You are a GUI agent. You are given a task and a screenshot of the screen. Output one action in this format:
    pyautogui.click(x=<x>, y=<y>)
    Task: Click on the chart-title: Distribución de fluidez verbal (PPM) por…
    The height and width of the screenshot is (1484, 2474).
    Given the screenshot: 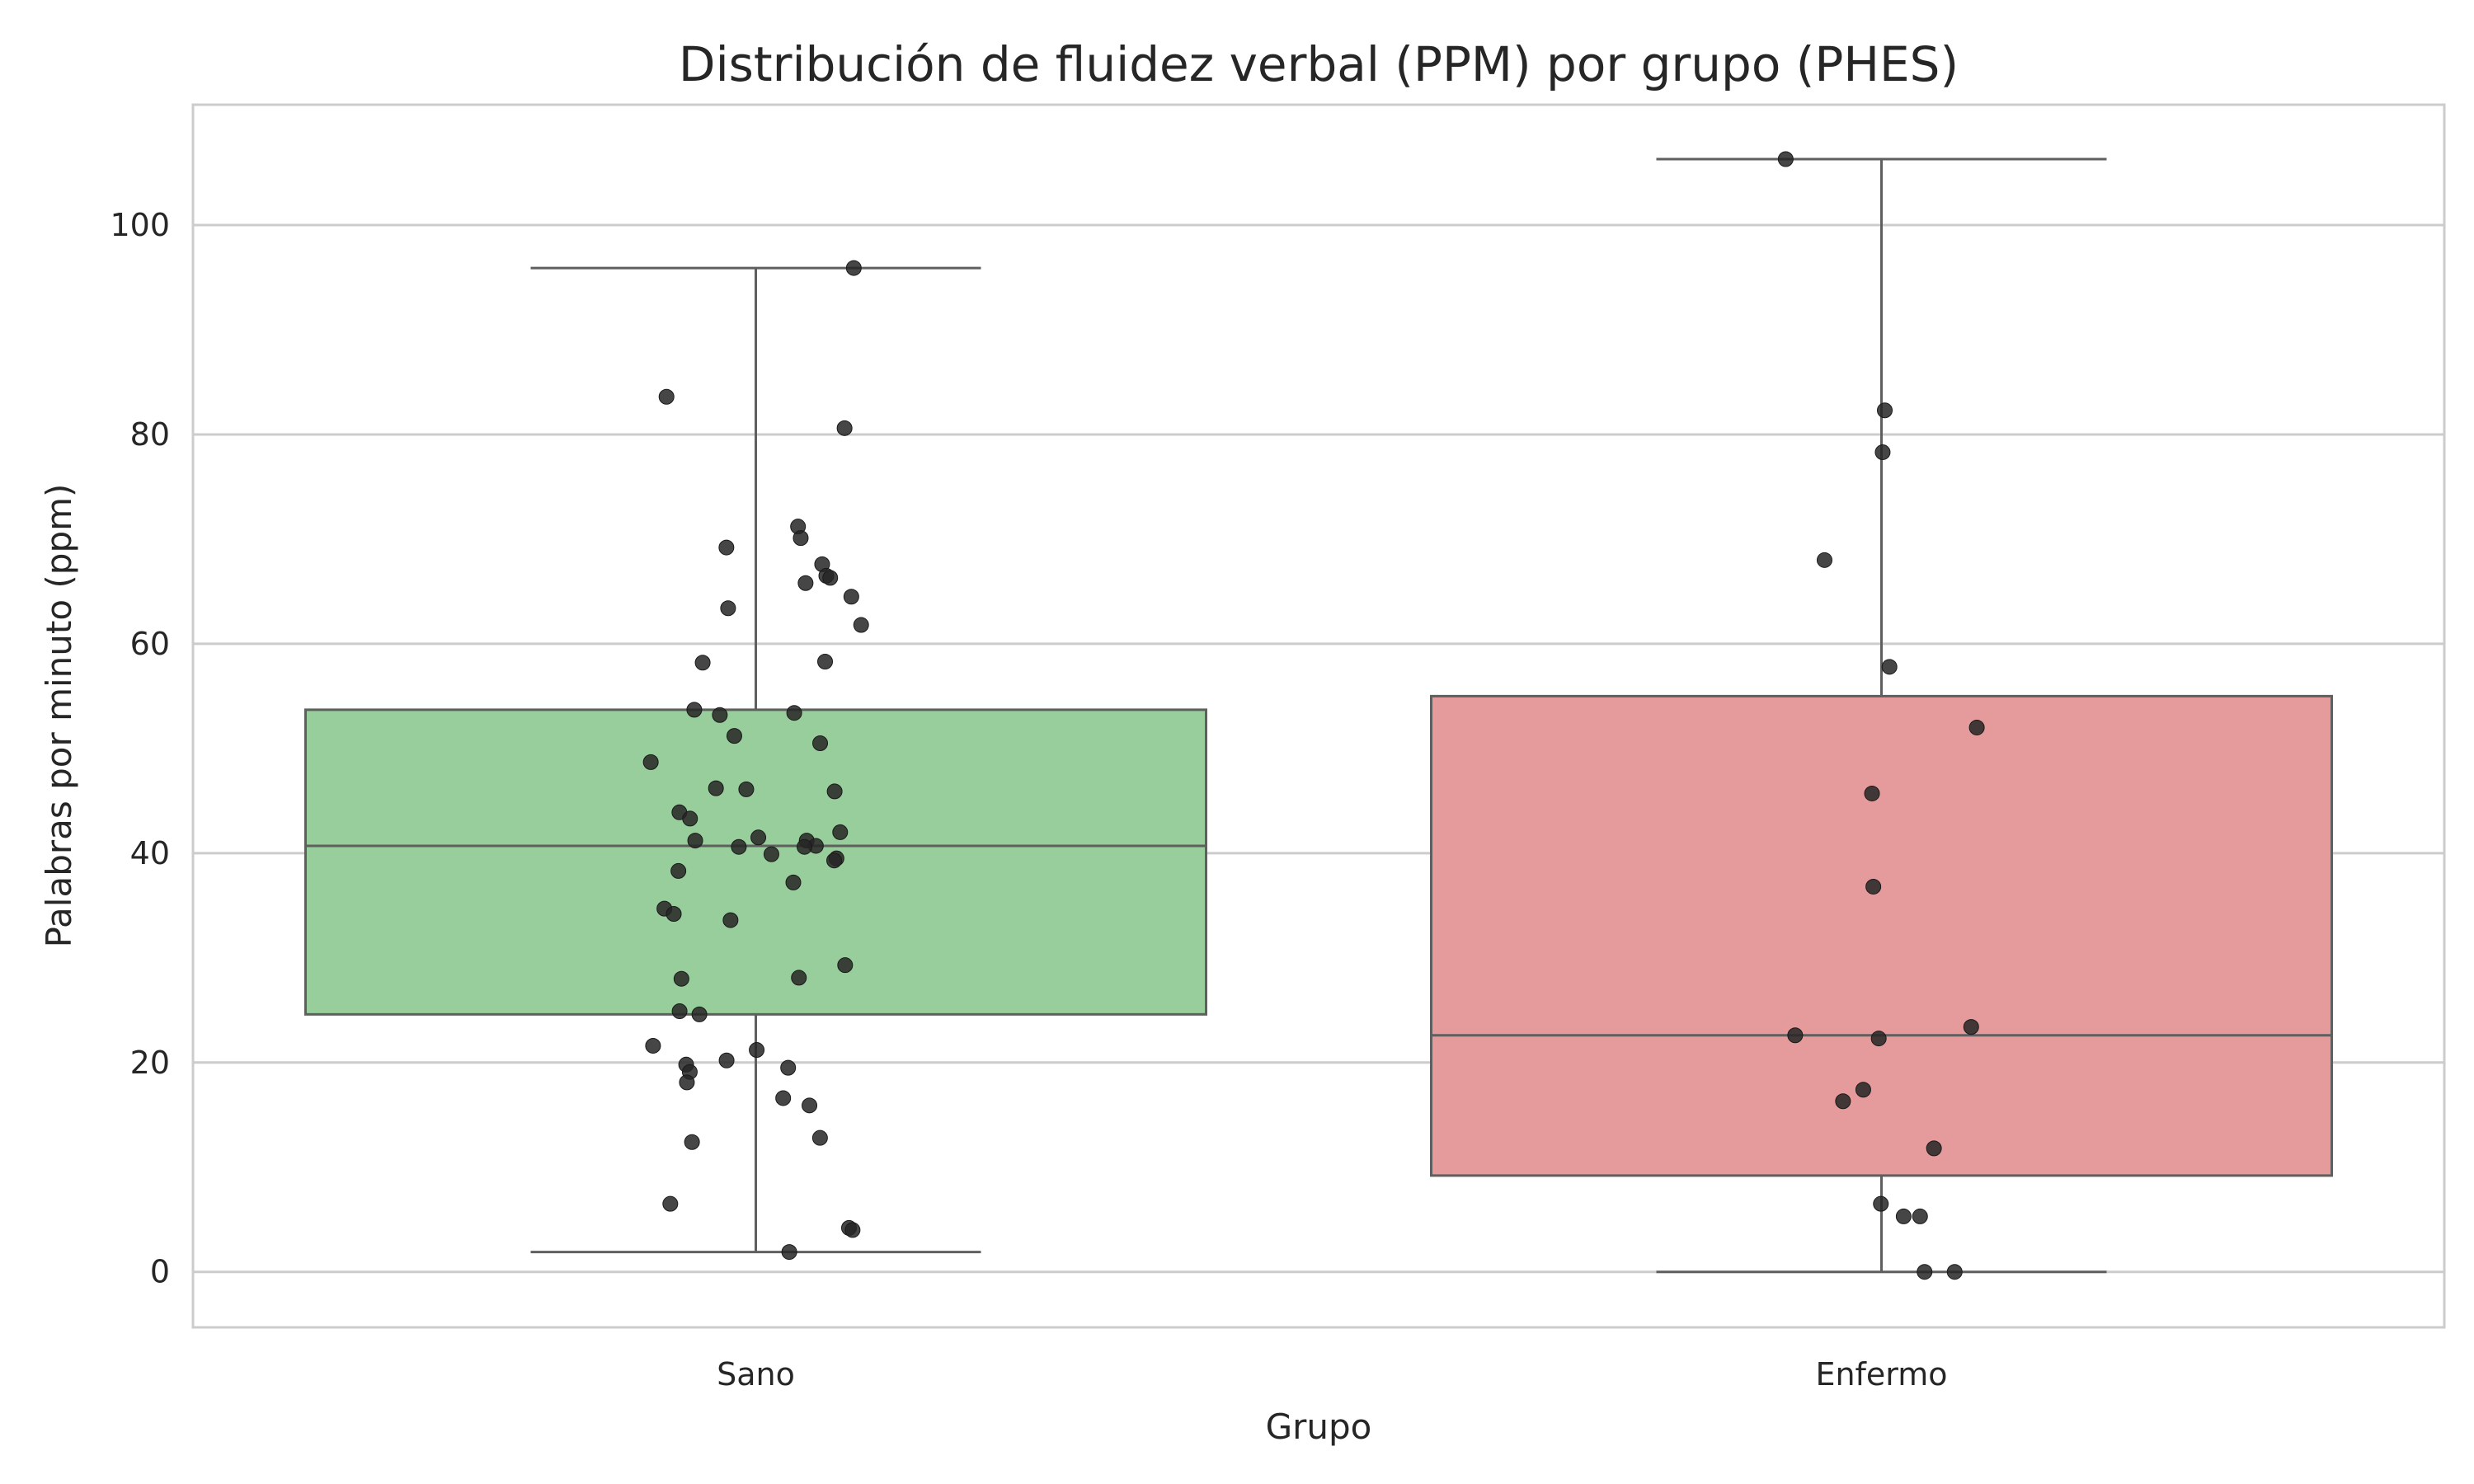 What is the action you would take?
    pyautogui.click(x=1319, y=64)
    